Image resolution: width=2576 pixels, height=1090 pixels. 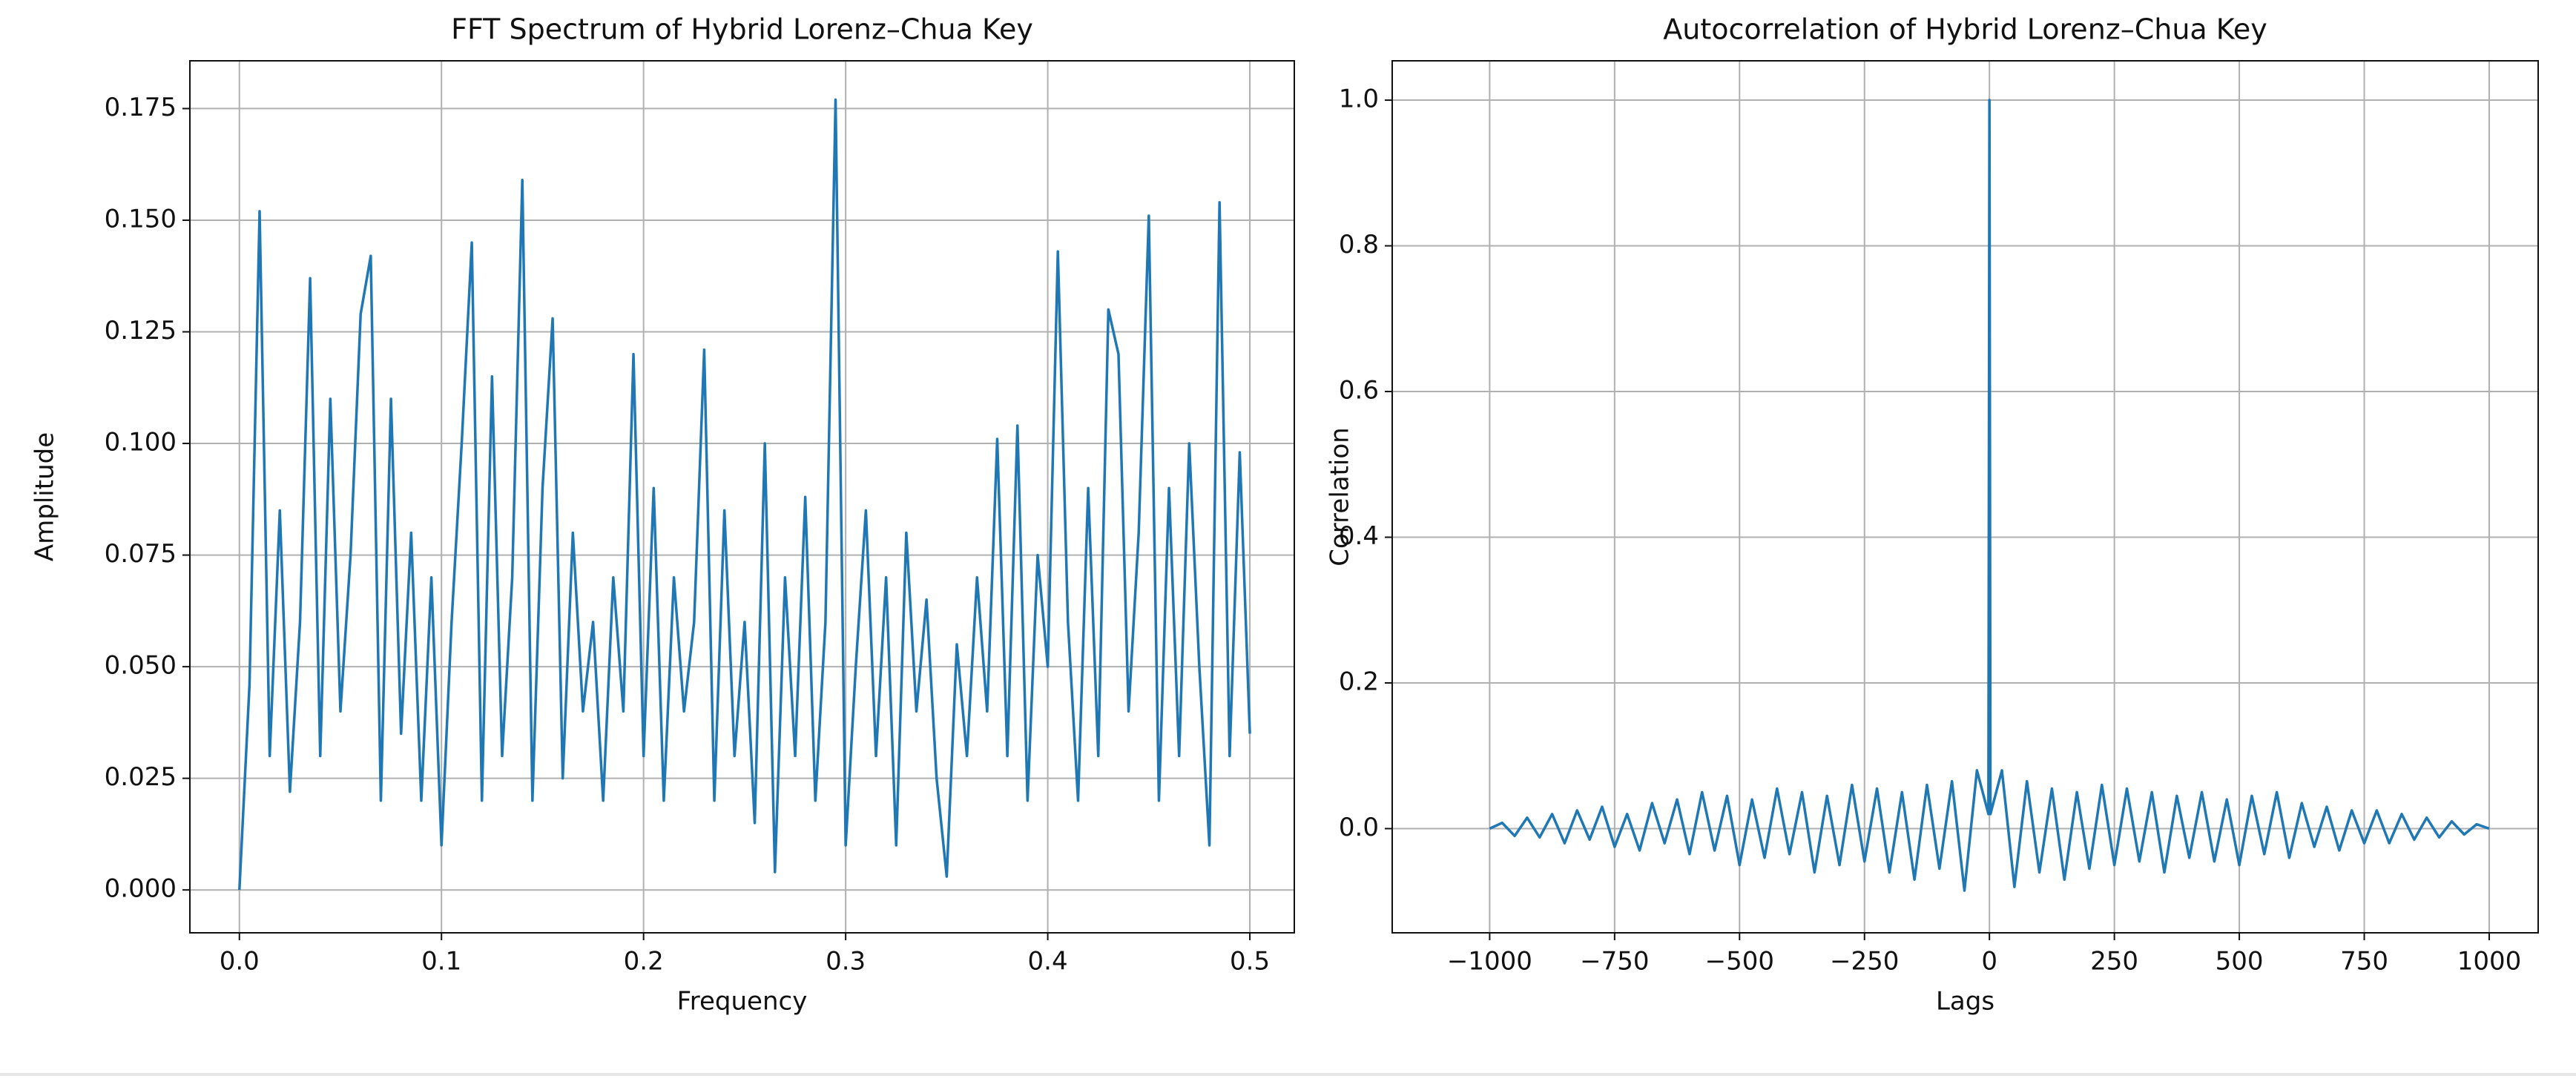 I want to click on y-axis-label: Amplitude, so click(x=45, y=496).